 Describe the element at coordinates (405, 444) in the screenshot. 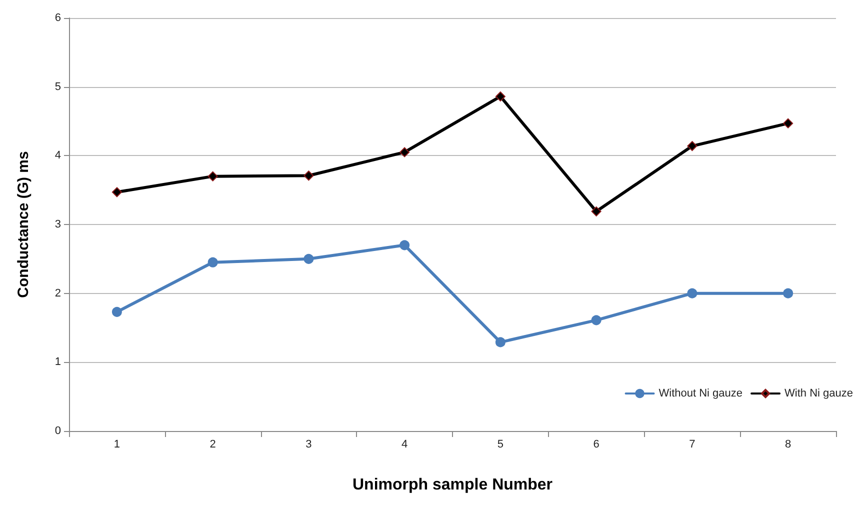

I see `x-tick-label: 4` at that location.